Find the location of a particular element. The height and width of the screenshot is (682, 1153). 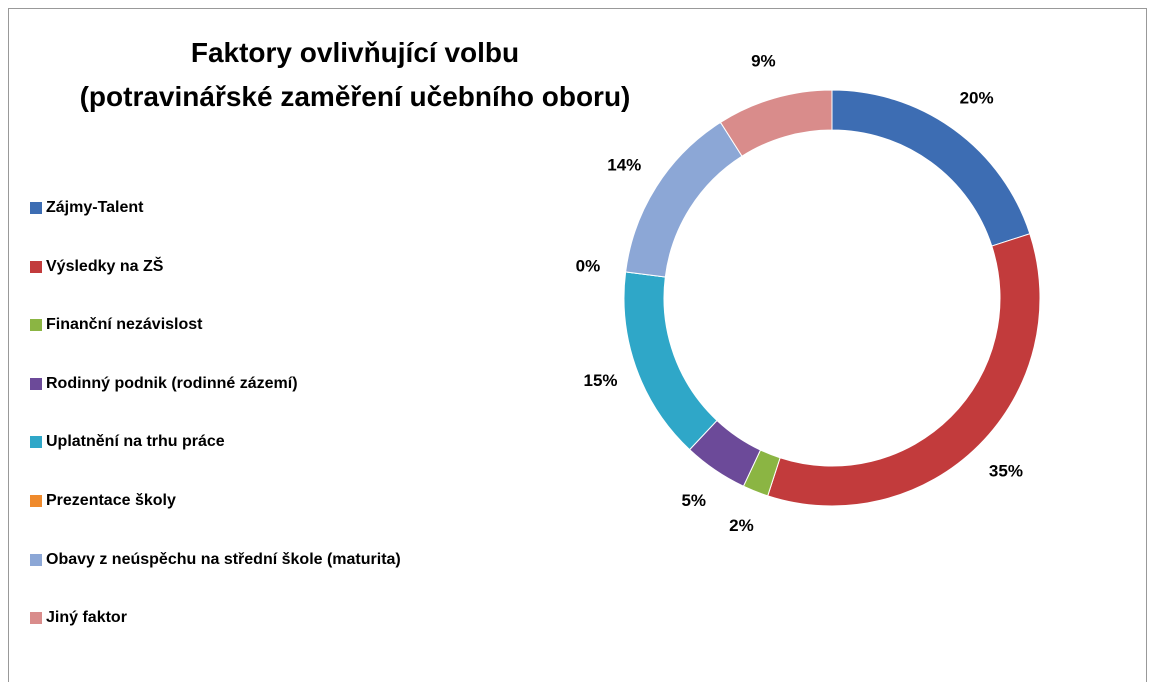

legend-item: Rodinný podnik (rodinné zázemí) is located at coordinates (225, 384).